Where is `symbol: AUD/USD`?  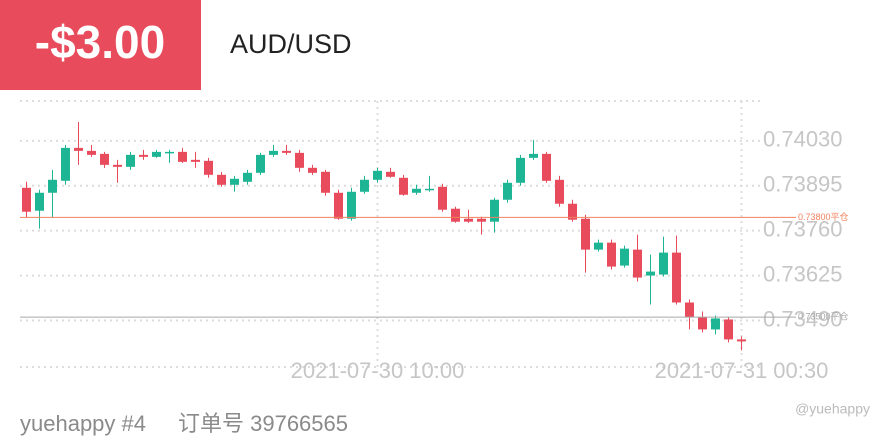 symbol: AUD/USD is located at coordinates (291, 44).